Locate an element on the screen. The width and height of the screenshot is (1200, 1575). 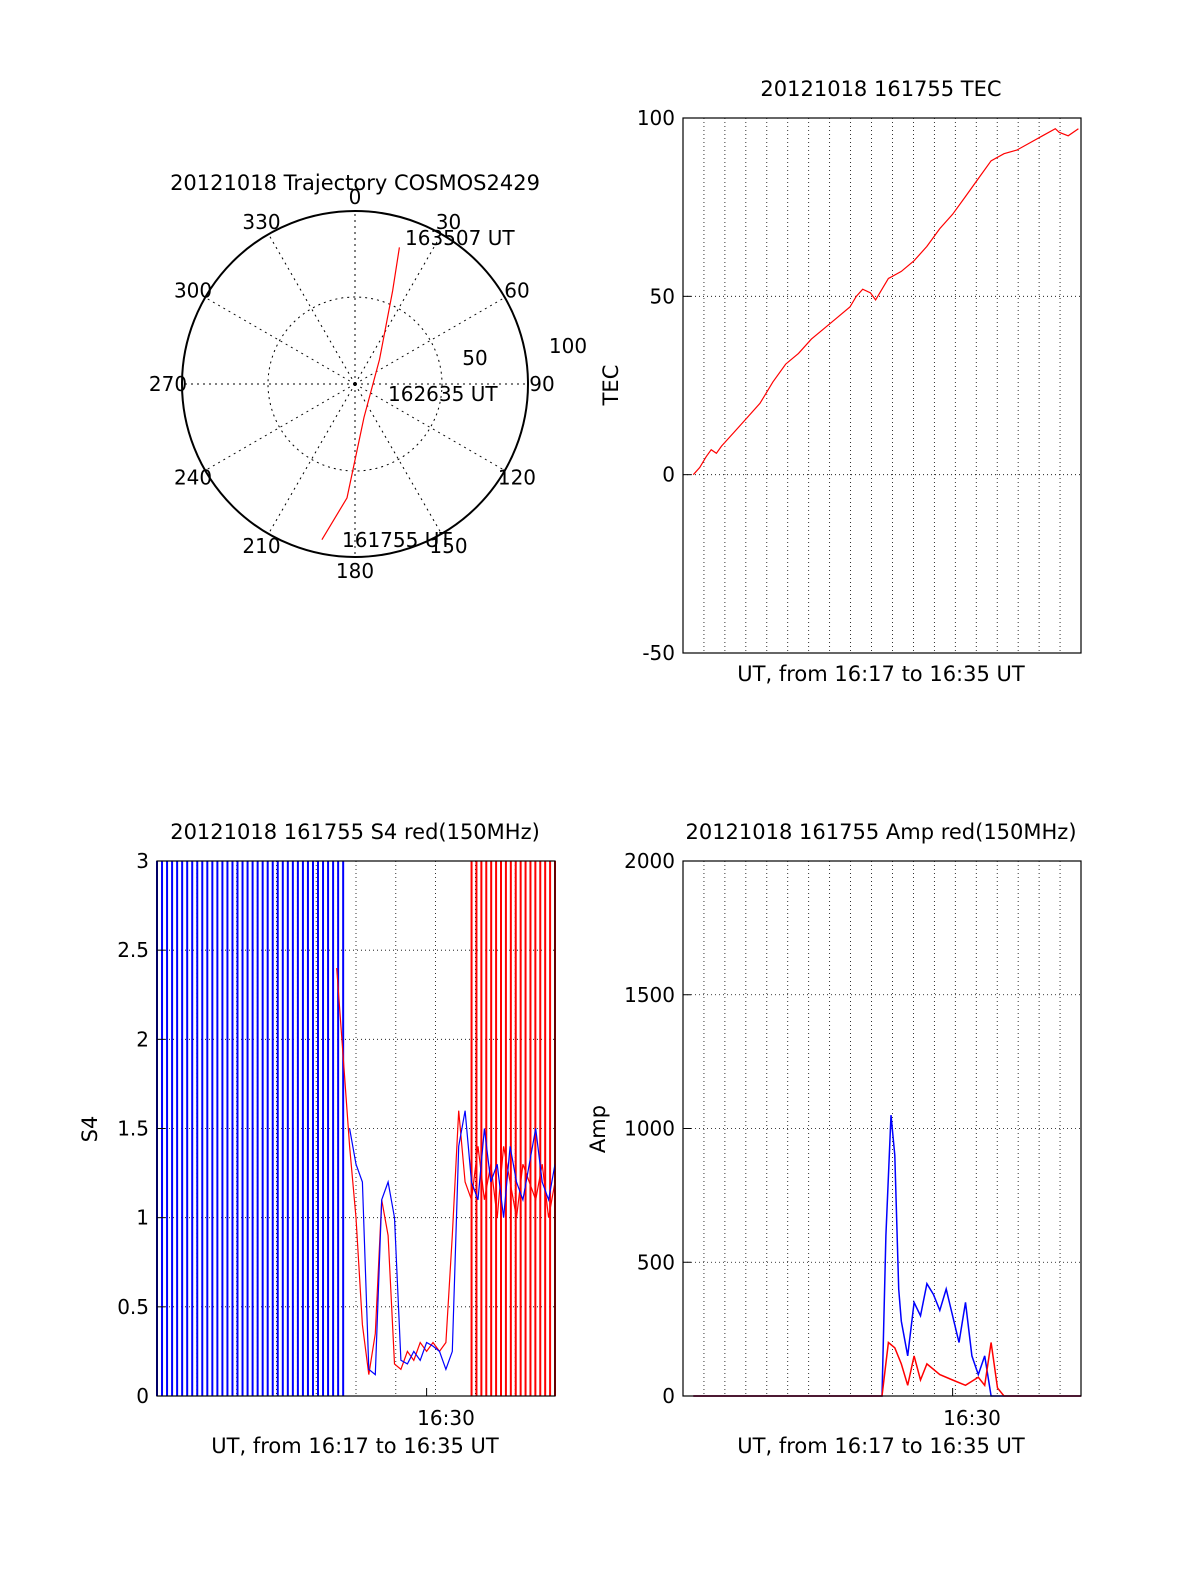
polar-angle-label-90: 90 is located at coordinates (541, 384).